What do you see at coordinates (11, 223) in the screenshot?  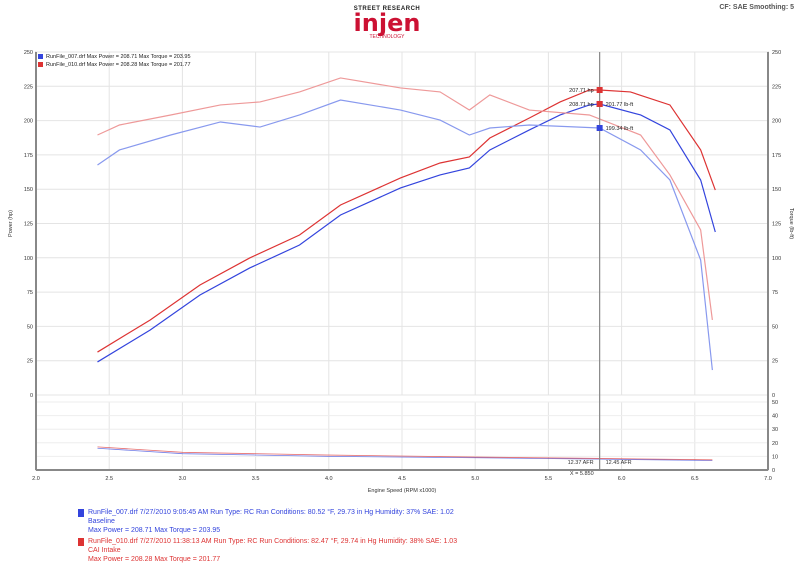 I see `y-left-axis-label: Power (hp)` at bounding box center [11, 223].